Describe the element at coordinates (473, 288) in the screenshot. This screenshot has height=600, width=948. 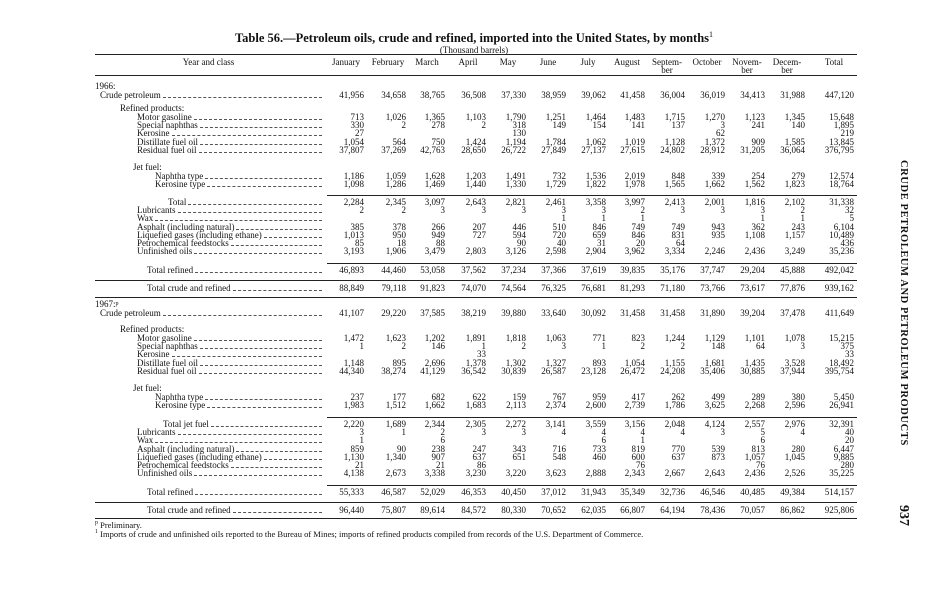
I see `cell: 74,070` at that location.